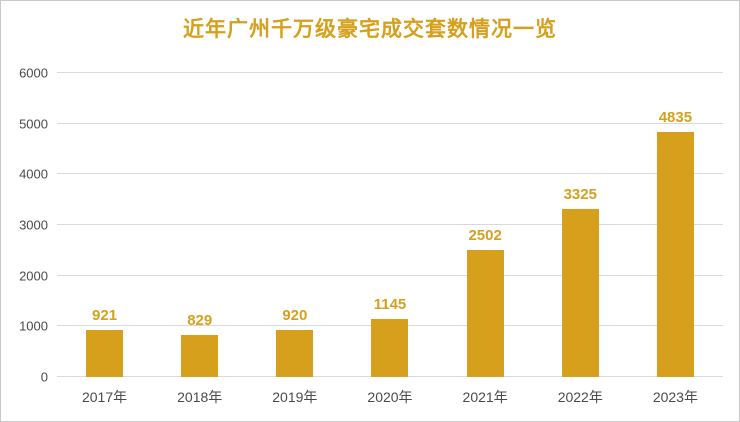  I want to click on bar-value-label: 2502, so click(485, 236).